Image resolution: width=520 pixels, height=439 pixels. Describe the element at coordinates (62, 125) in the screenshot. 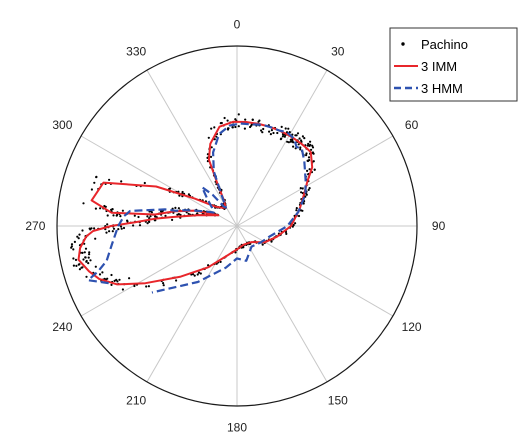

I see `angle-tick-label: 300` at that location.